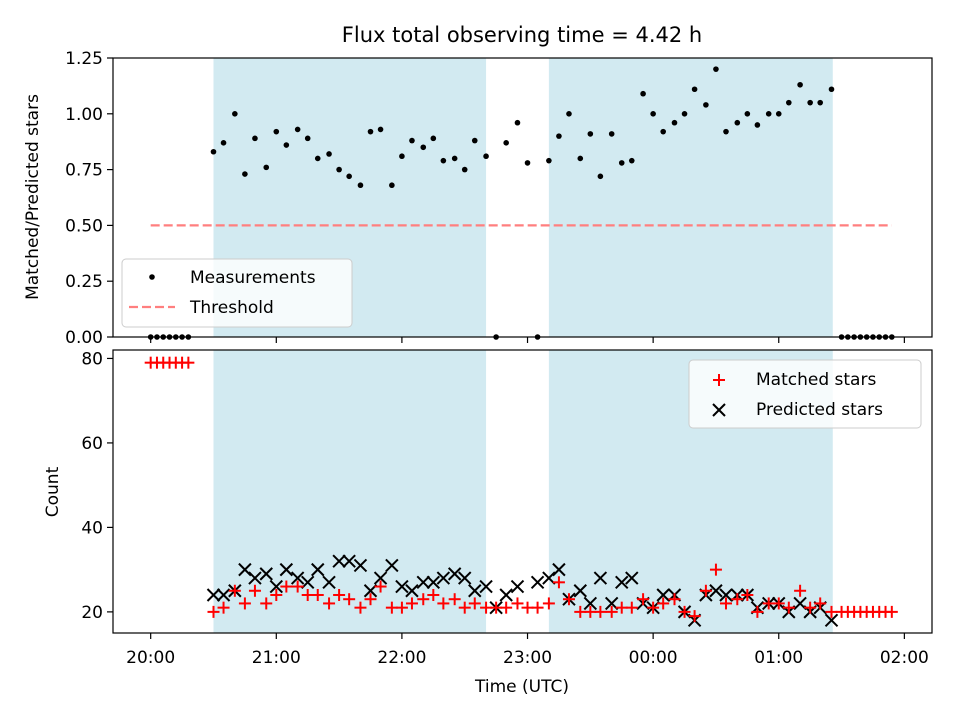 The image size is (960, 720). I want to click on x-tick-label: 21:00, so click(276, 658).